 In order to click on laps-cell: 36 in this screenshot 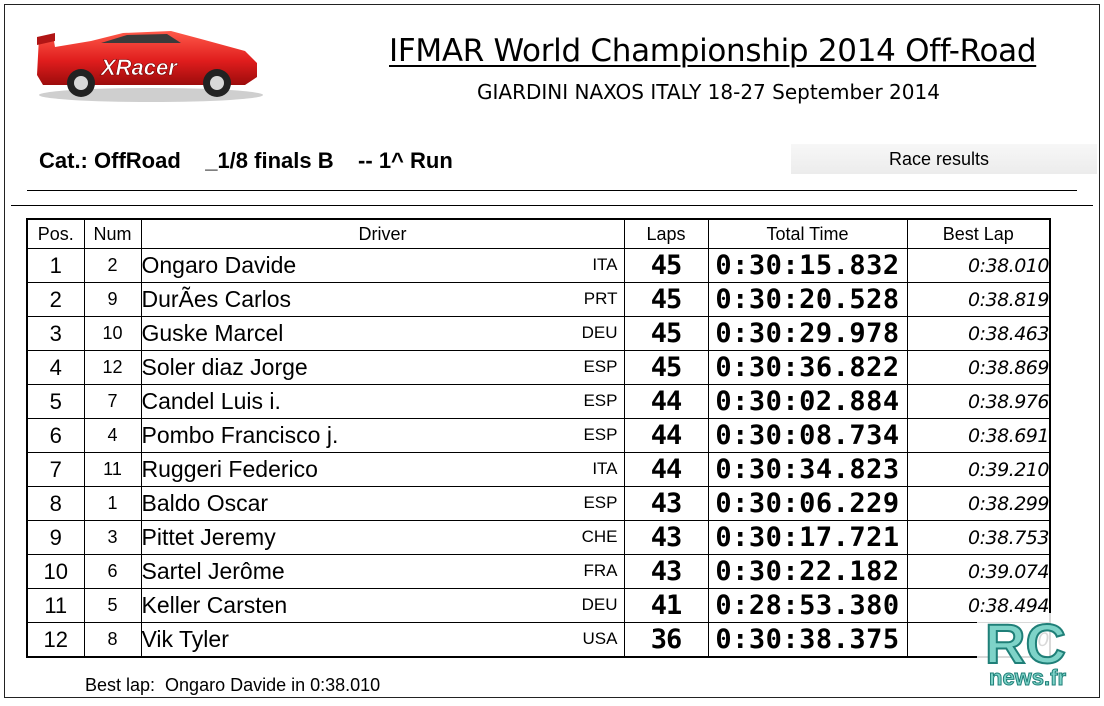, I will do `click(666, 640)`.